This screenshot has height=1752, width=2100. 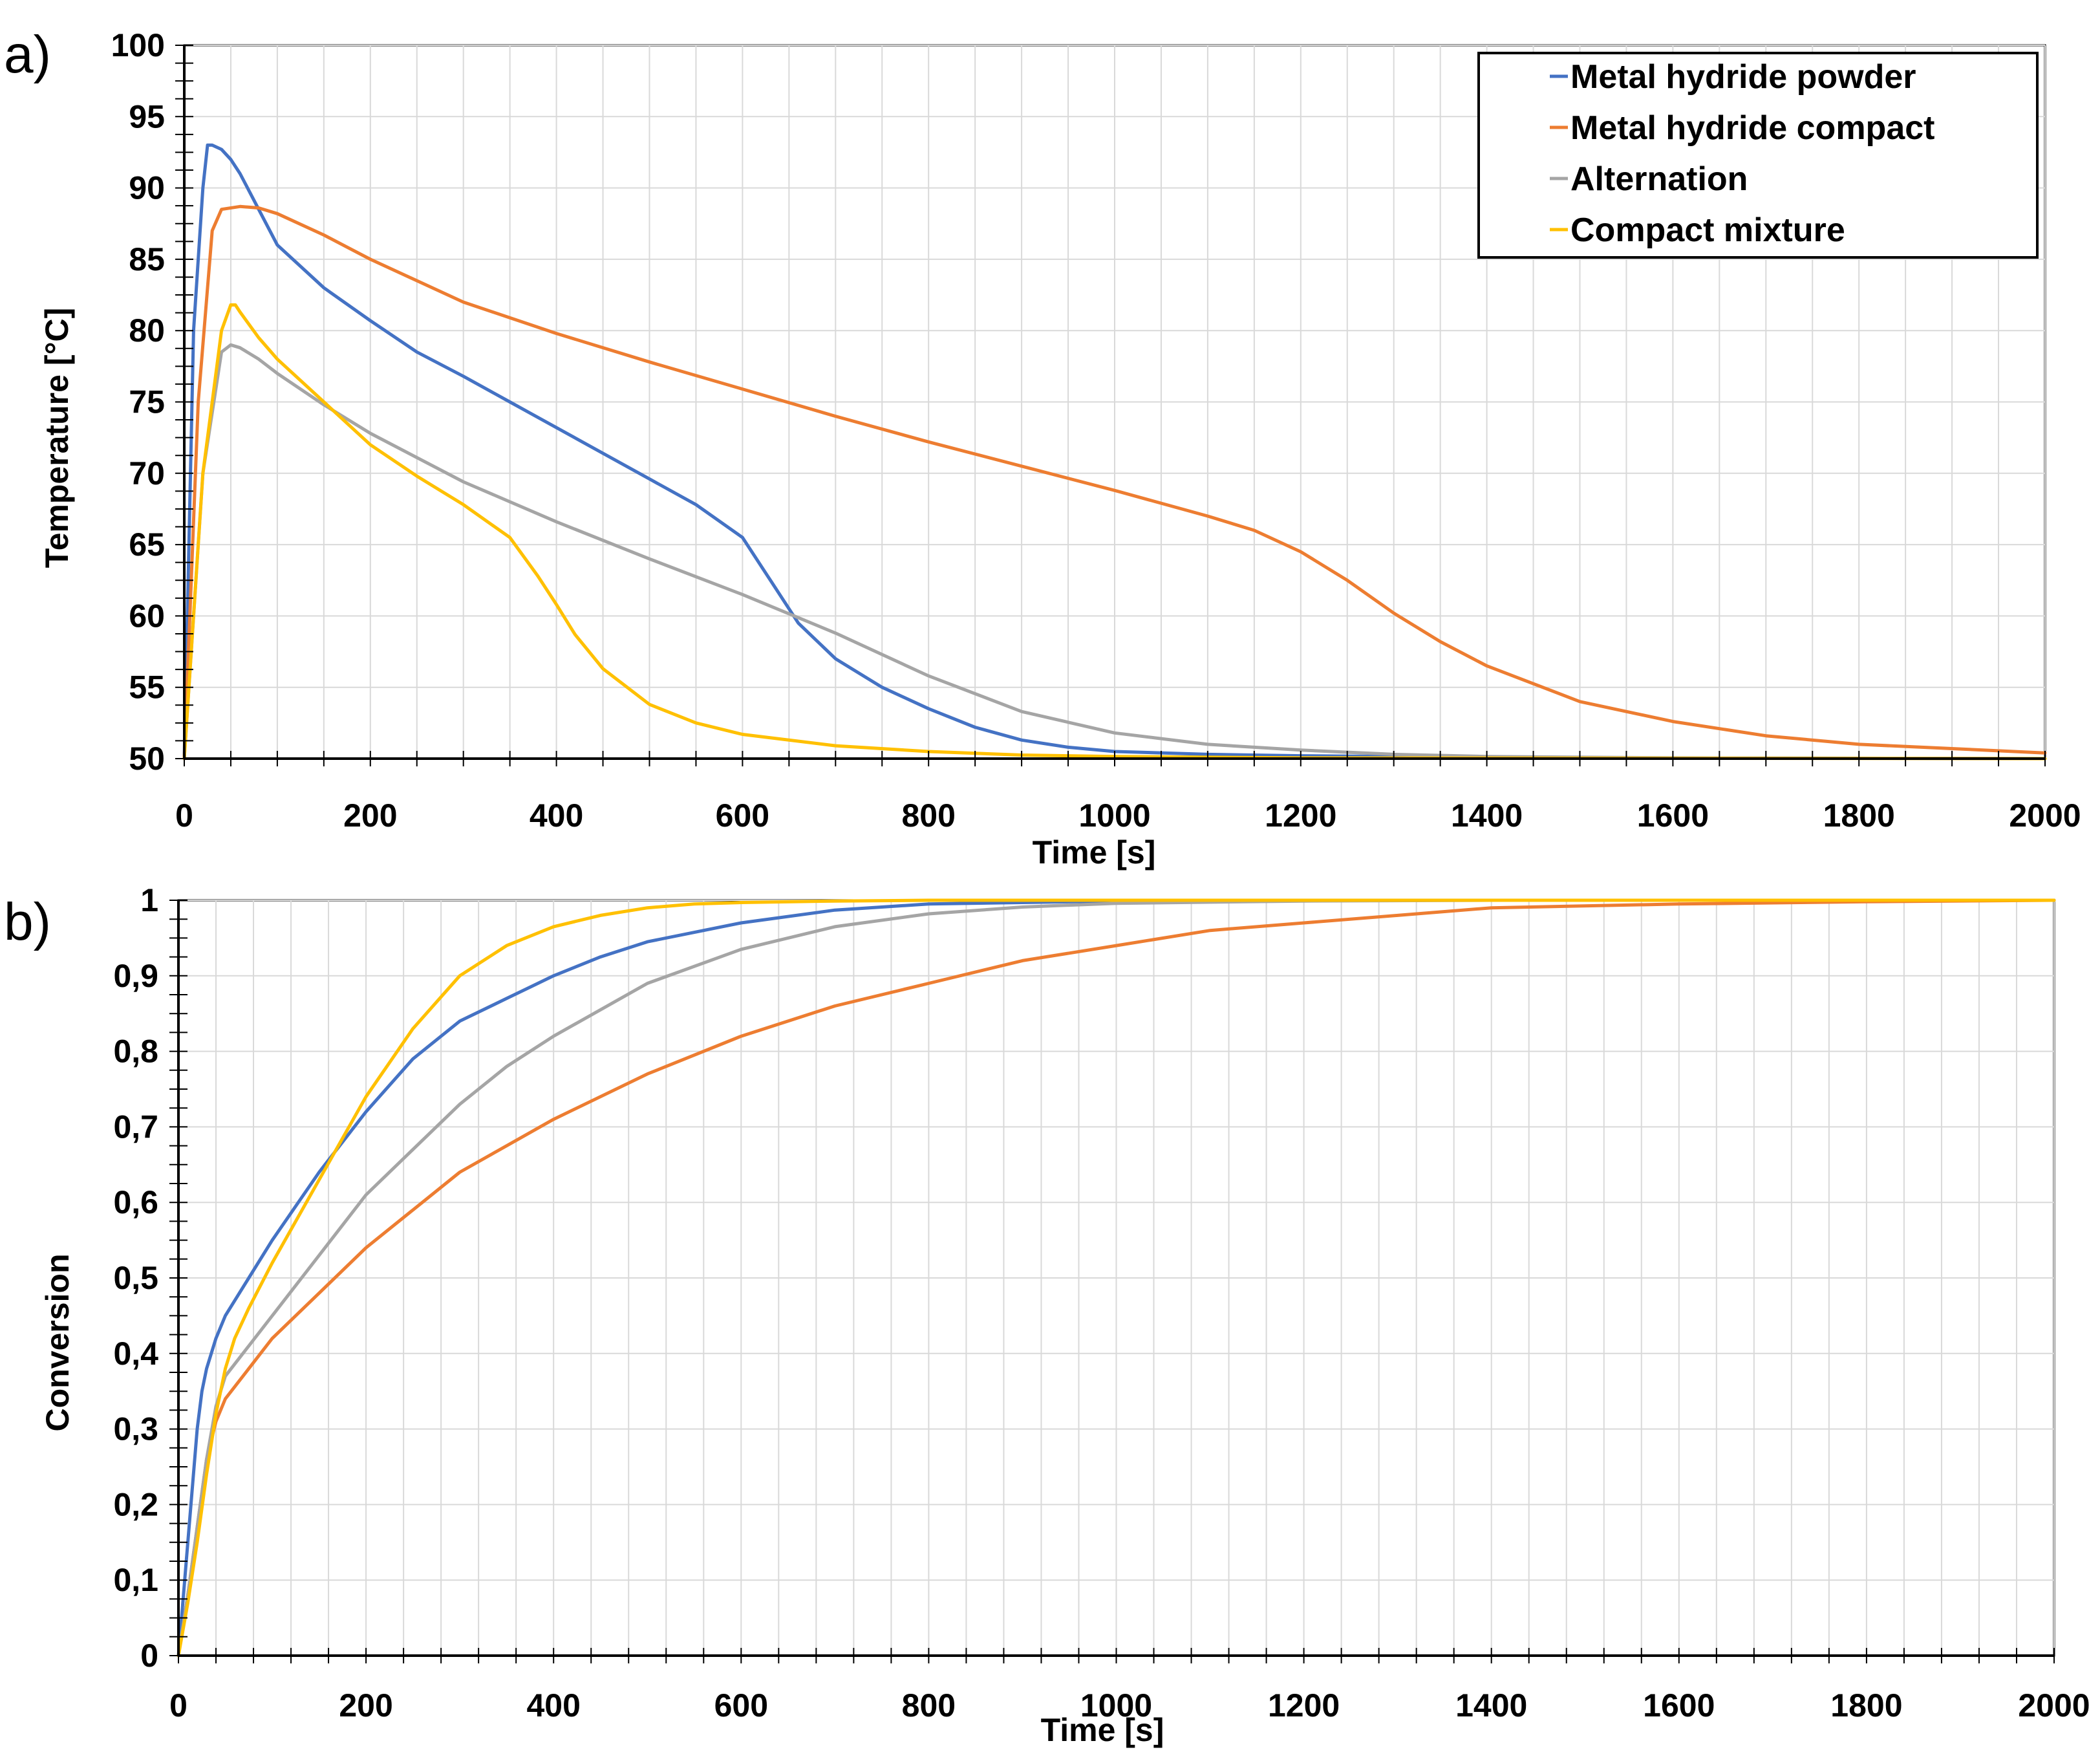 I want to click on y-tick-label: 95, so click(x=147, y=117).